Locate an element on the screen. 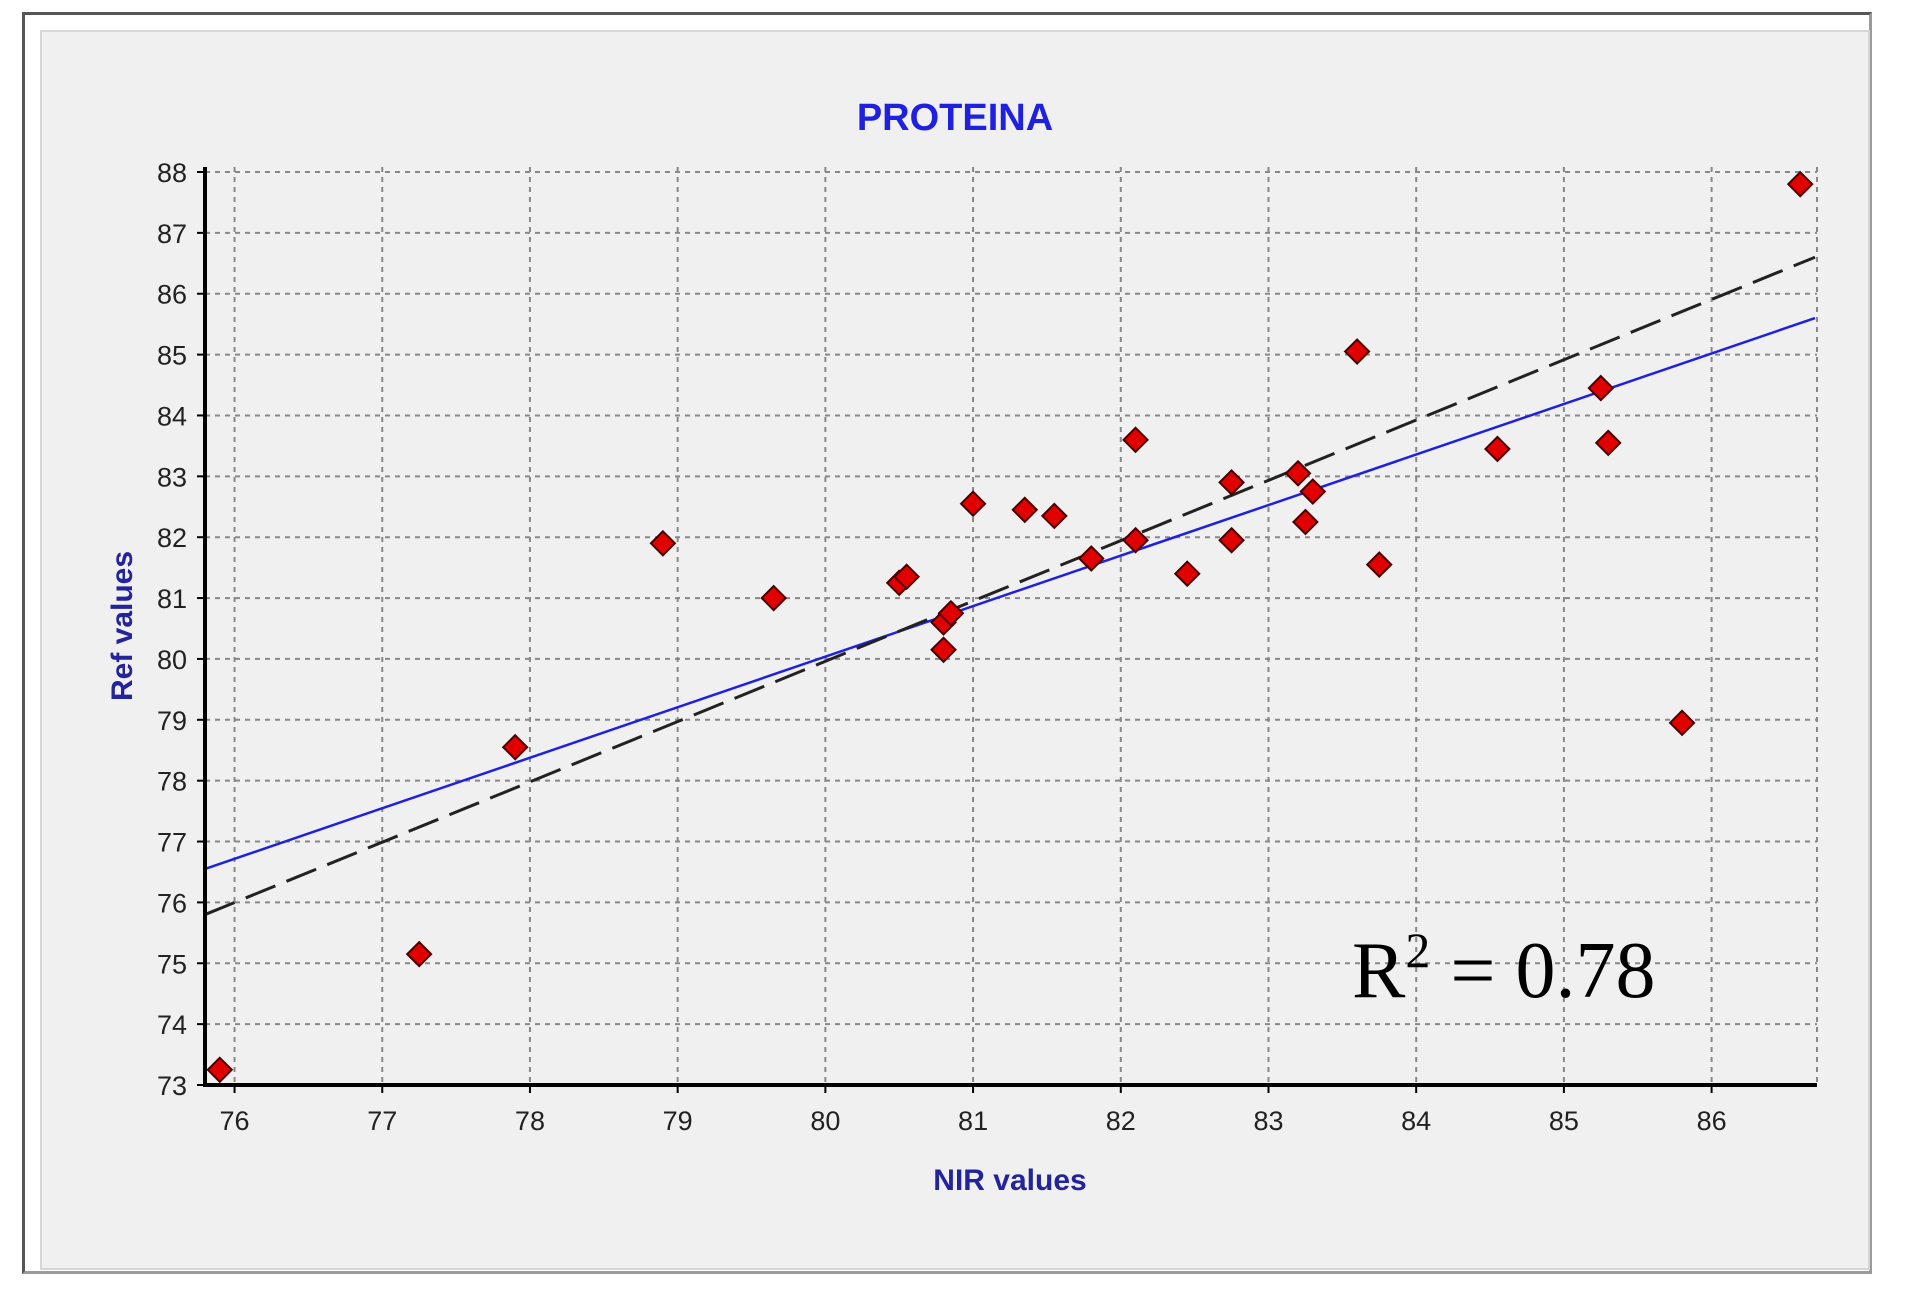 Image resolution: width=1905 pixels, height=1297 pixels. y-axis-title: Ref values is located at coordinates (122, 626).